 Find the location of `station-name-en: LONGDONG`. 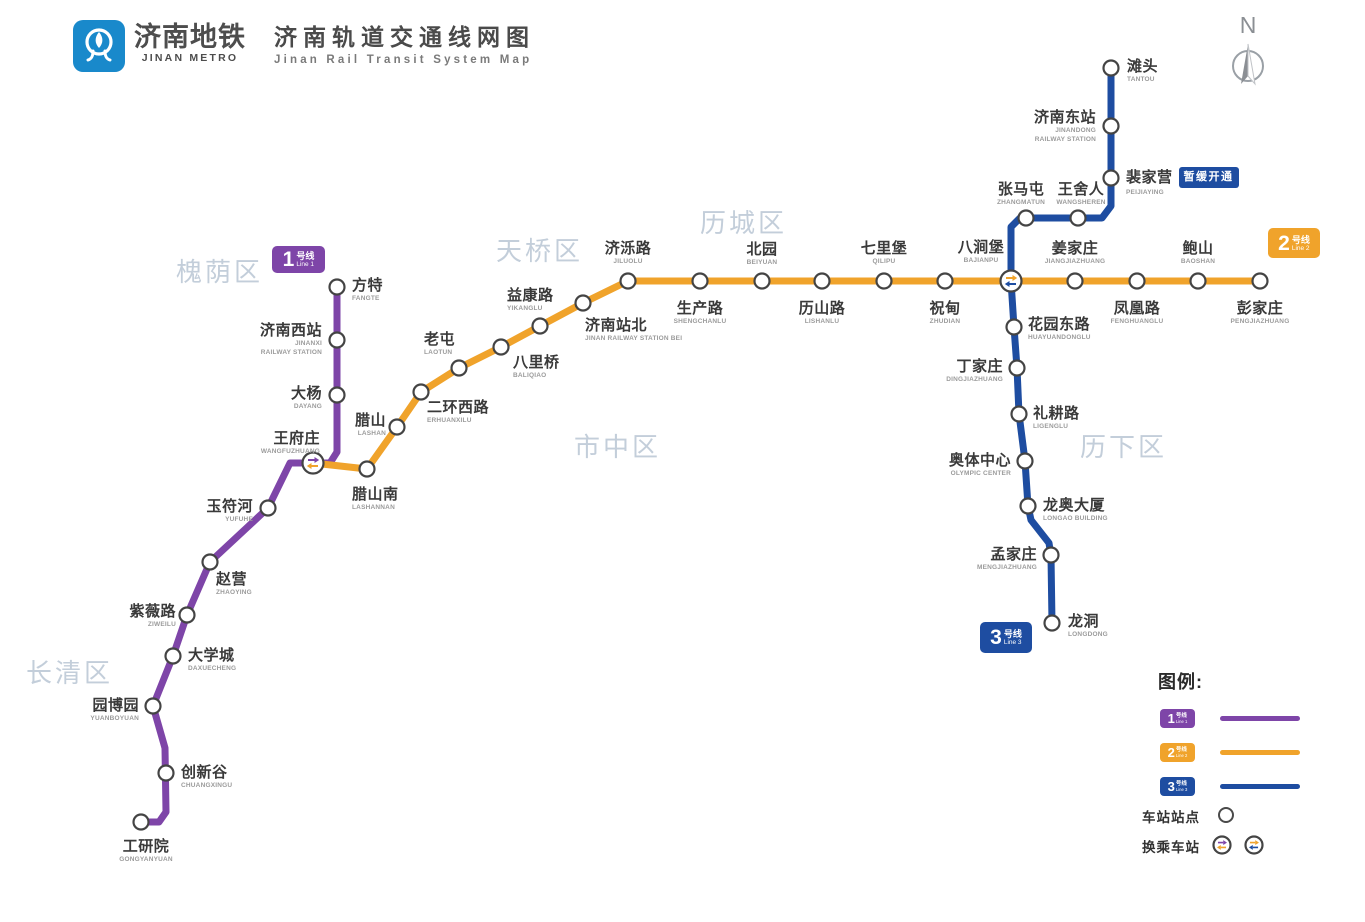

station-name-en: LONGDONG is located at coordinates (1088, 634).